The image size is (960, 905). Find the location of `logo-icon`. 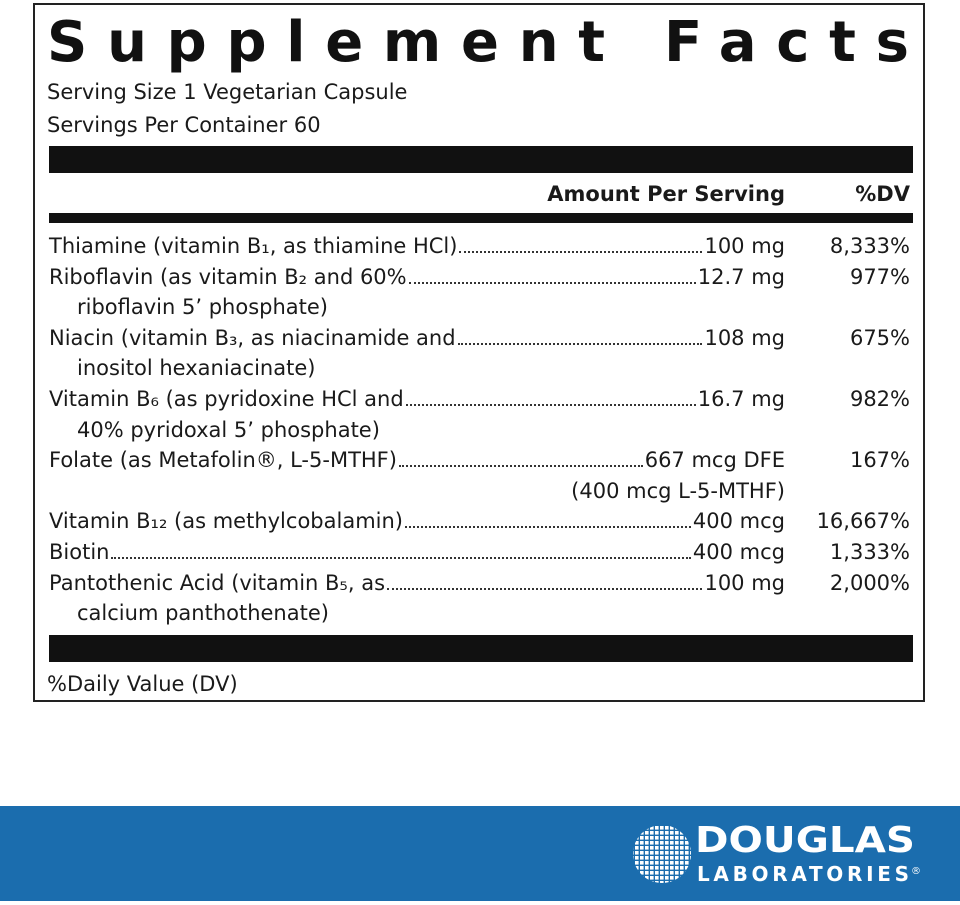

logo-icon is located at coordinates (662, 854).